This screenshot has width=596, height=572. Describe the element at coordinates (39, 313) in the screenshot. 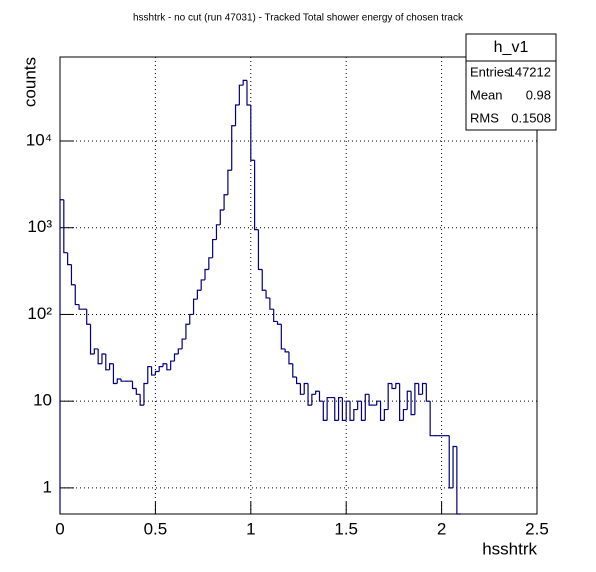

I see `y-tick-label: 10²` at that location.